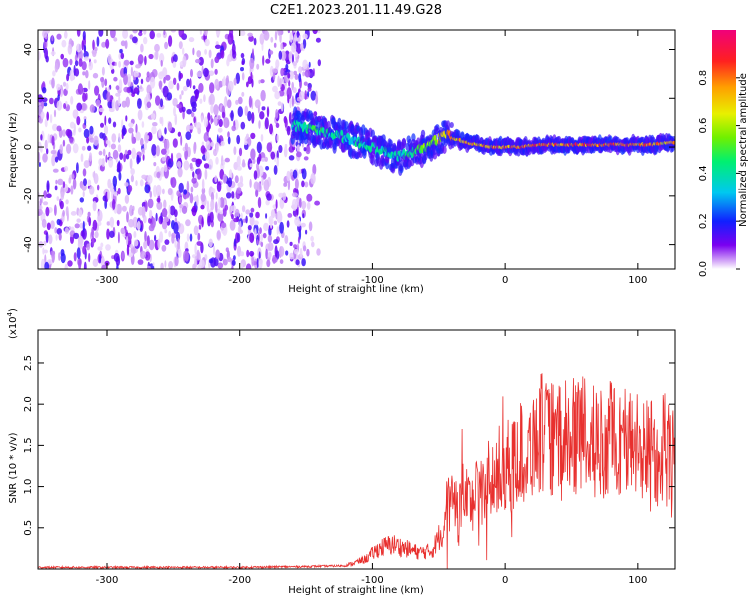  I want to click on x-tick-label: -300, so click(107, 580).